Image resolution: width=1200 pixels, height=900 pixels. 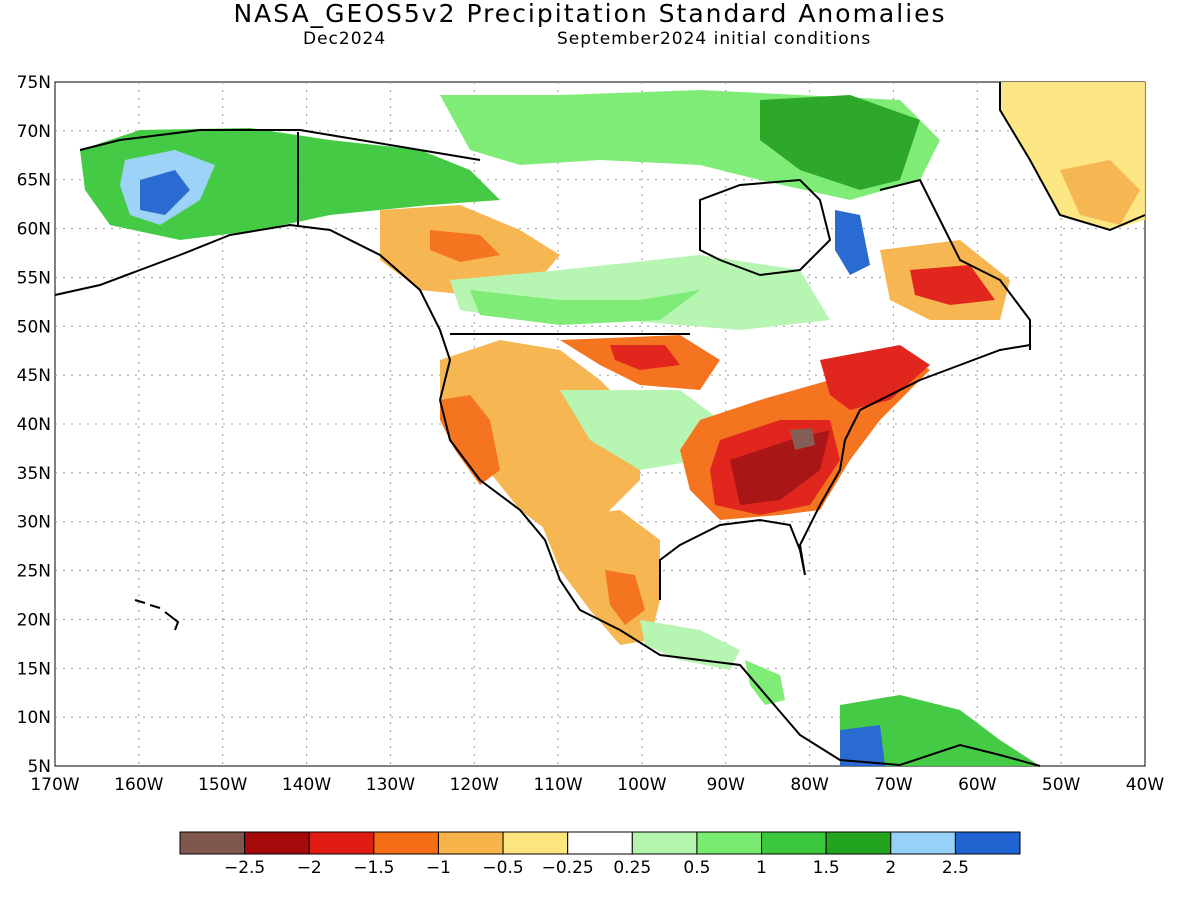 I want to click on colorbar-label: 1, so click(x=761, y=868).